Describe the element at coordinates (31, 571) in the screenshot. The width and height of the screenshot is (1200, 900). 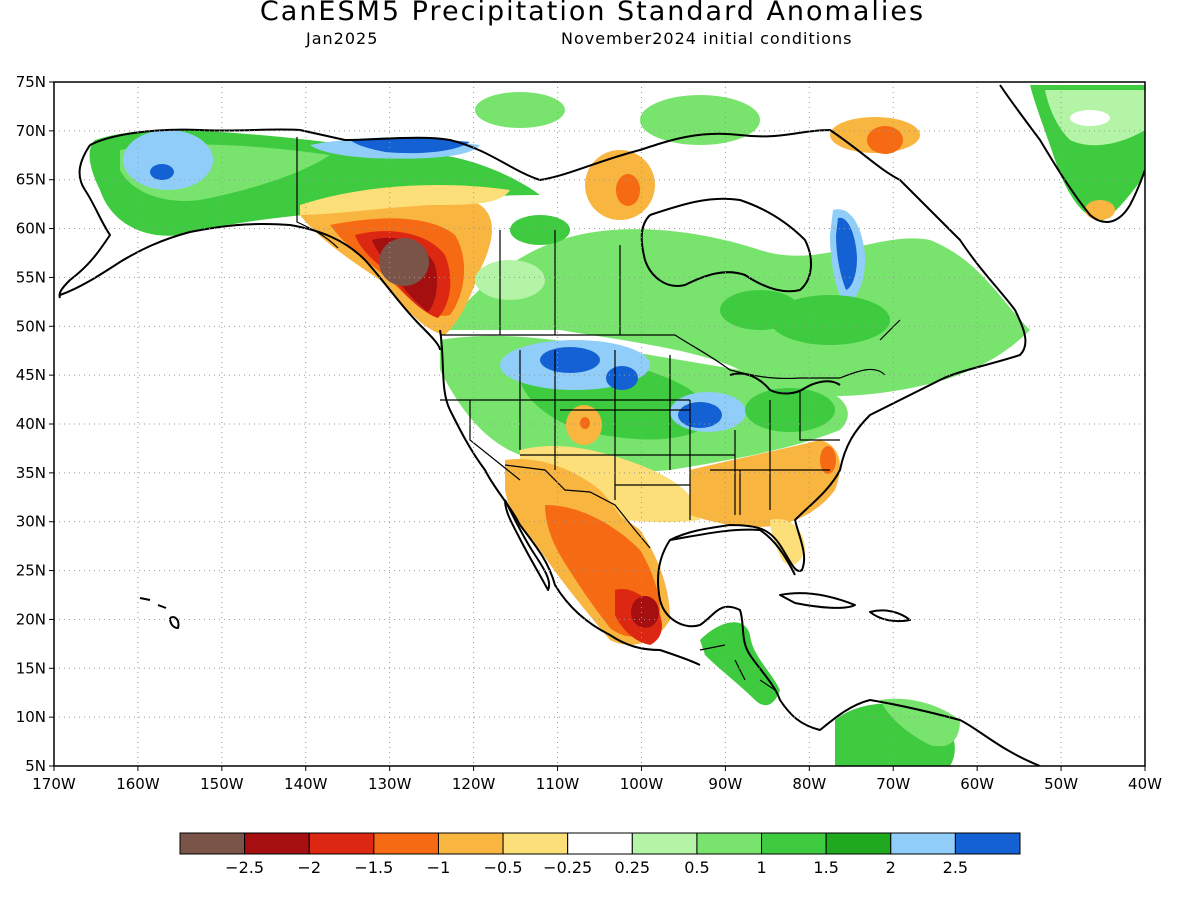
I see `lat-tick-label: 25N` at that location.